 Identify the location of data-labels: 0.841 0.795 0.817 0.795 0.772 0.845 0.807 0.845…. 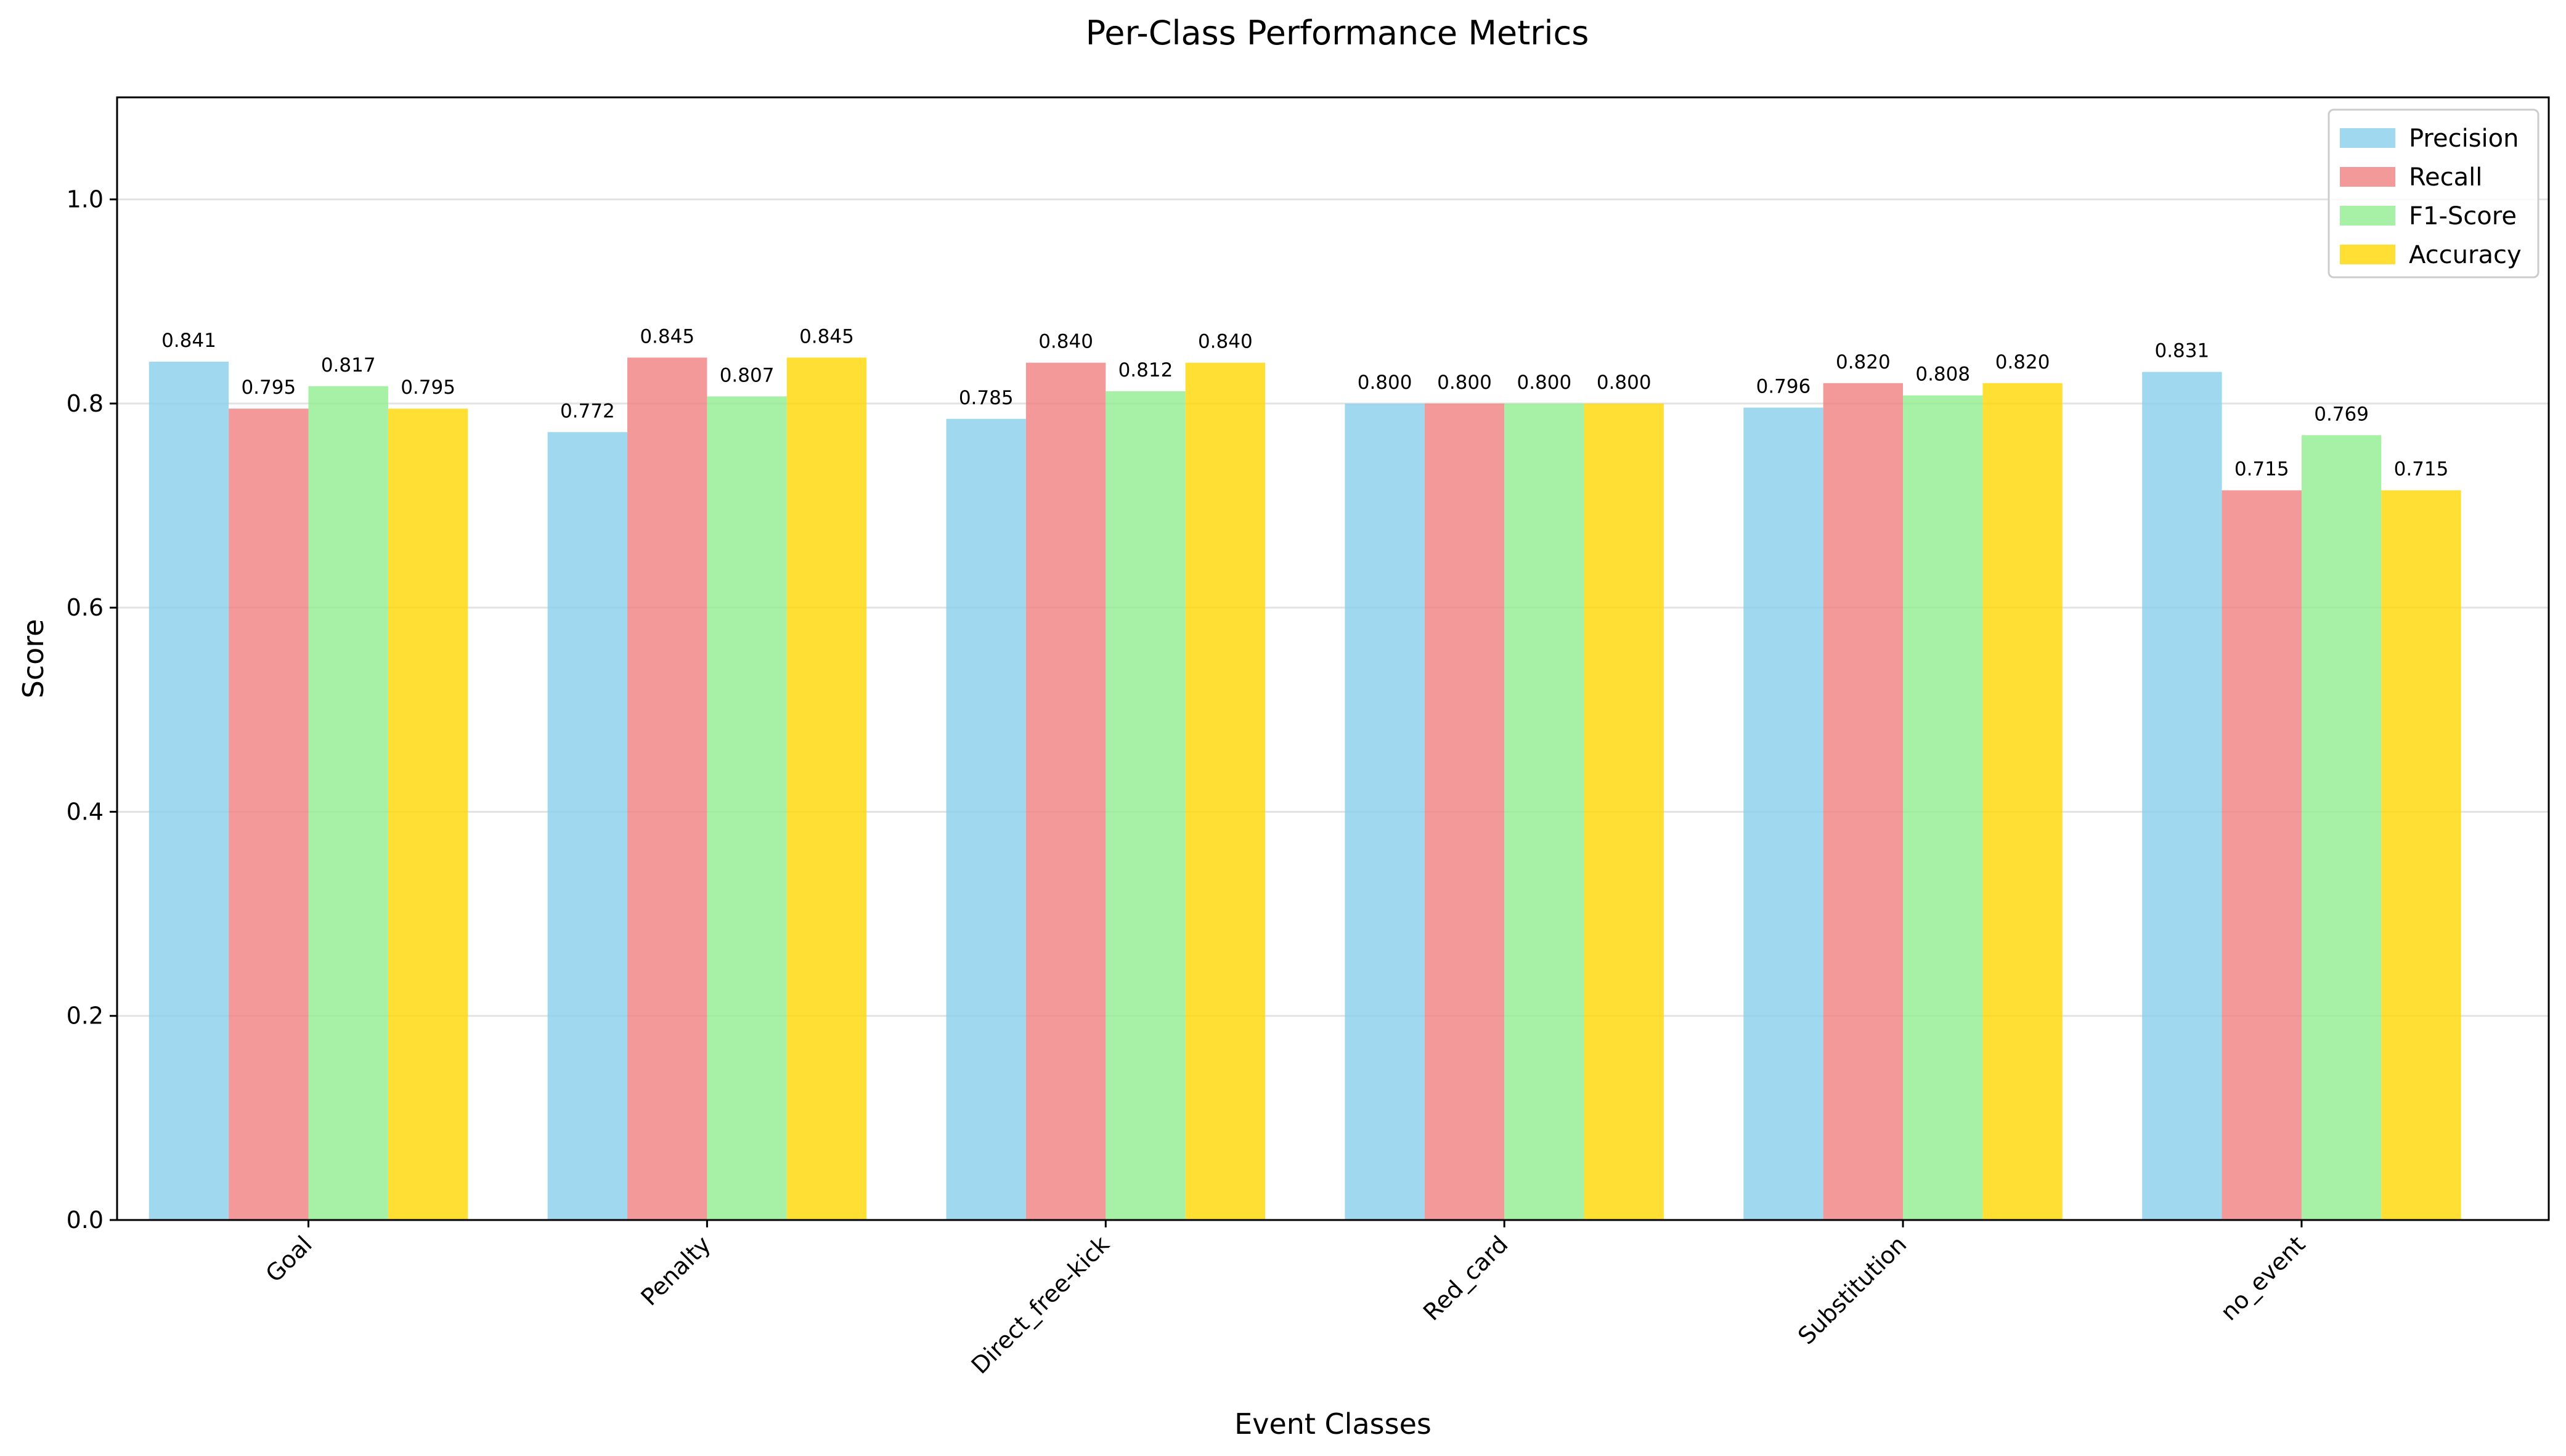
(1304, 402).